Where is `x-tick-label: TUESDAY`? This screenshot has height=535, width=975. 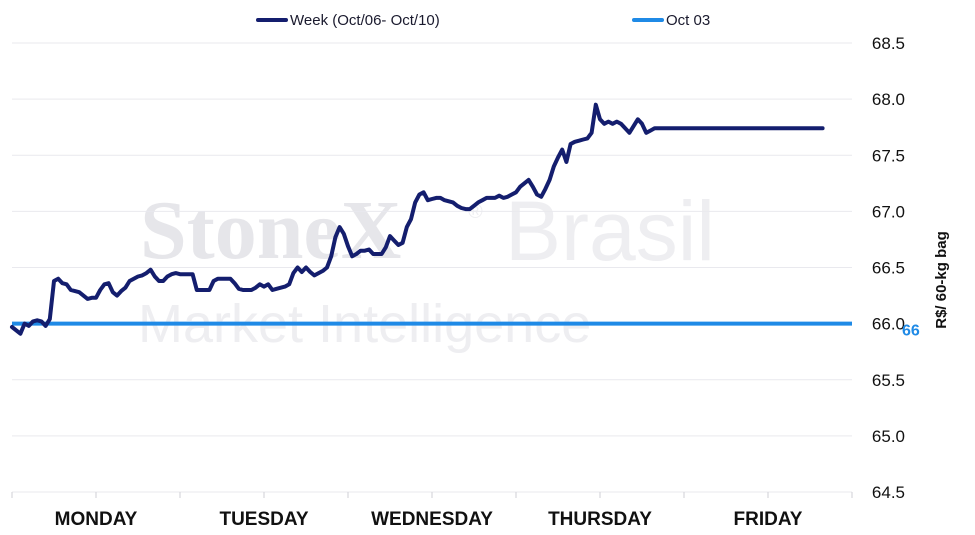 x-tick-label: TUESDAY is located at coordinates (263, 519).